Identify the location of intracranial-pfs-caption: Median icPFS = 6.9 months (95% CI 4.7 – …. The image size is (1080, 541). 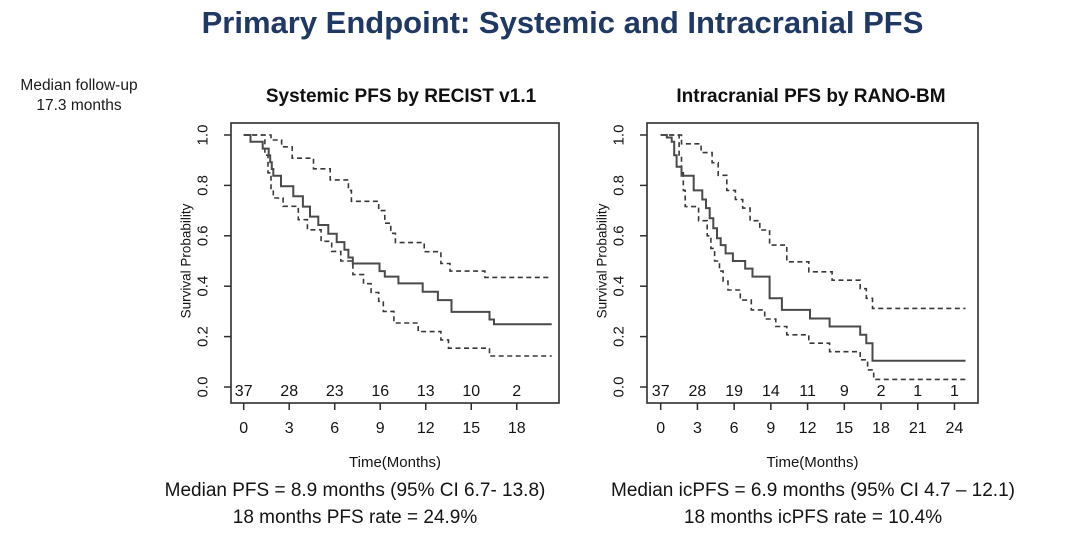
(813, 504).